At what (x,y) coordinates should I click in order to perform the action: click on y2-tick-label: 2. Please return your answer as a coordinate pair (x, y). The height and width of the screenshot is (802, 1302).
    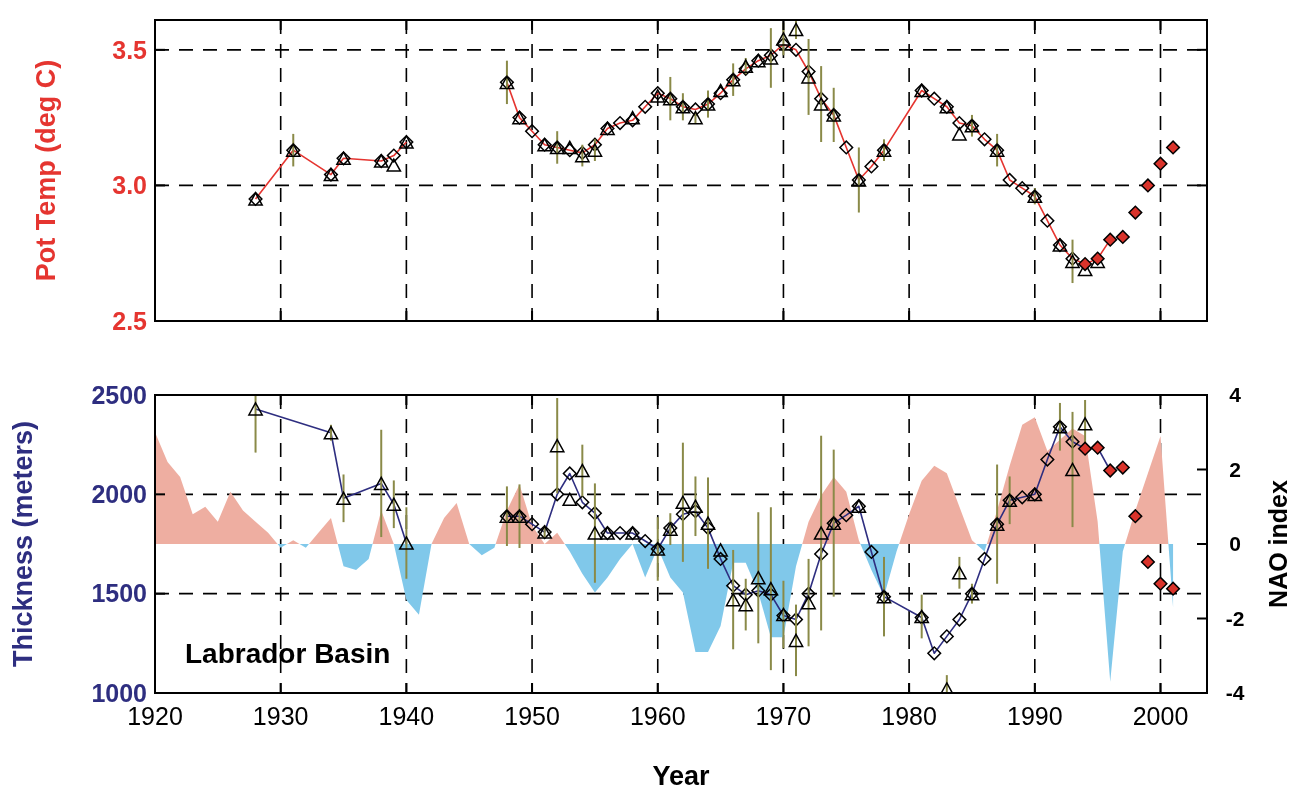
    Looking at the image, I should click on (1235, 469).